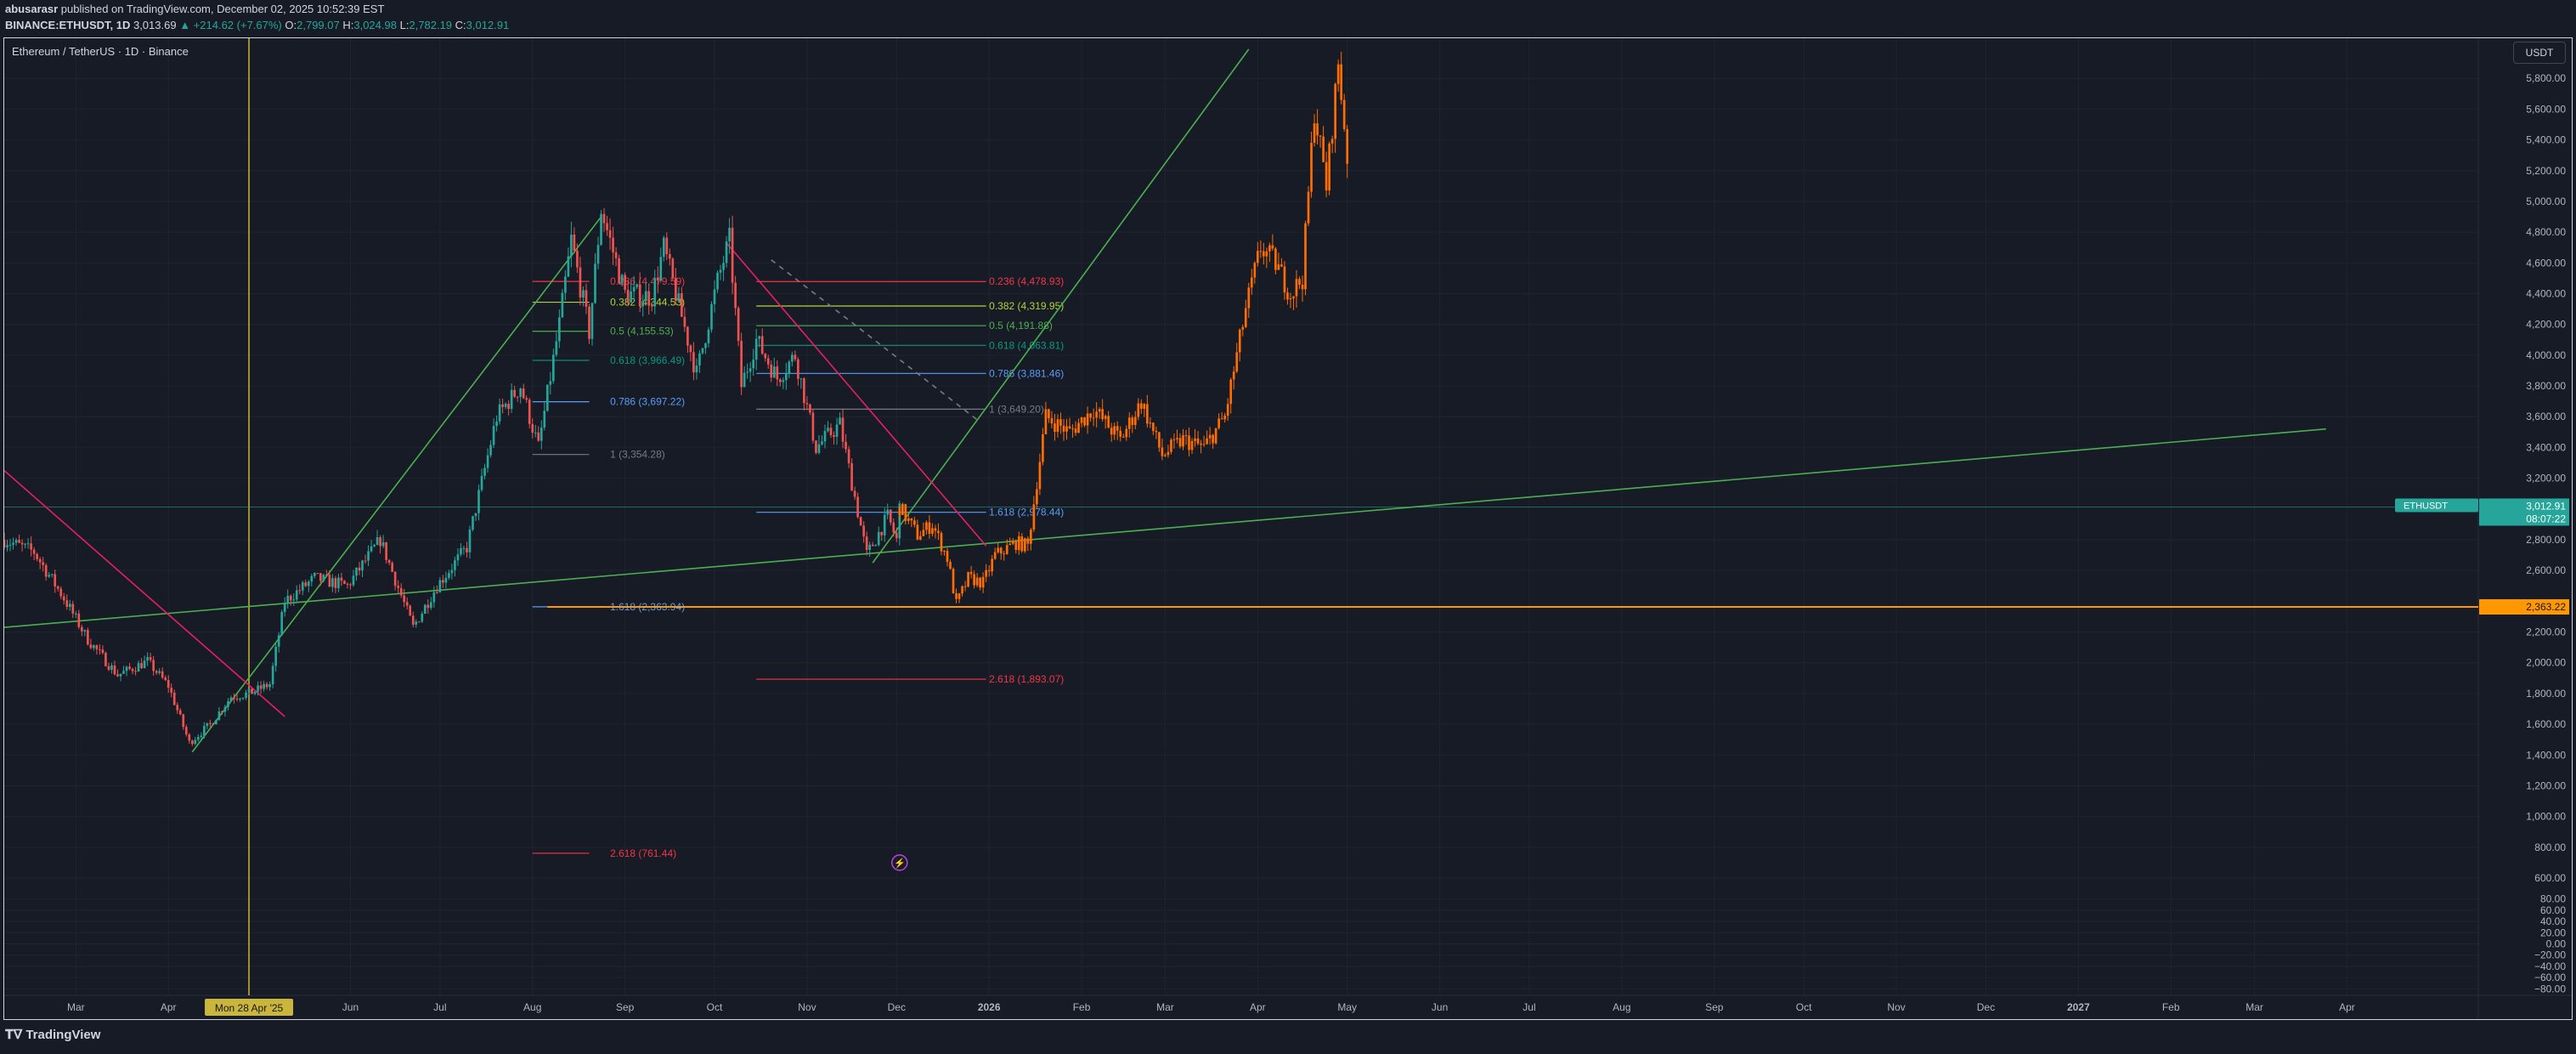 This screenshot has width=2576, height=1054. What do you see at coordinates (2546, 518) in the screenshot?
I see `bar-countdown-label: 08:07:22` at bounding box center [2546, 518].